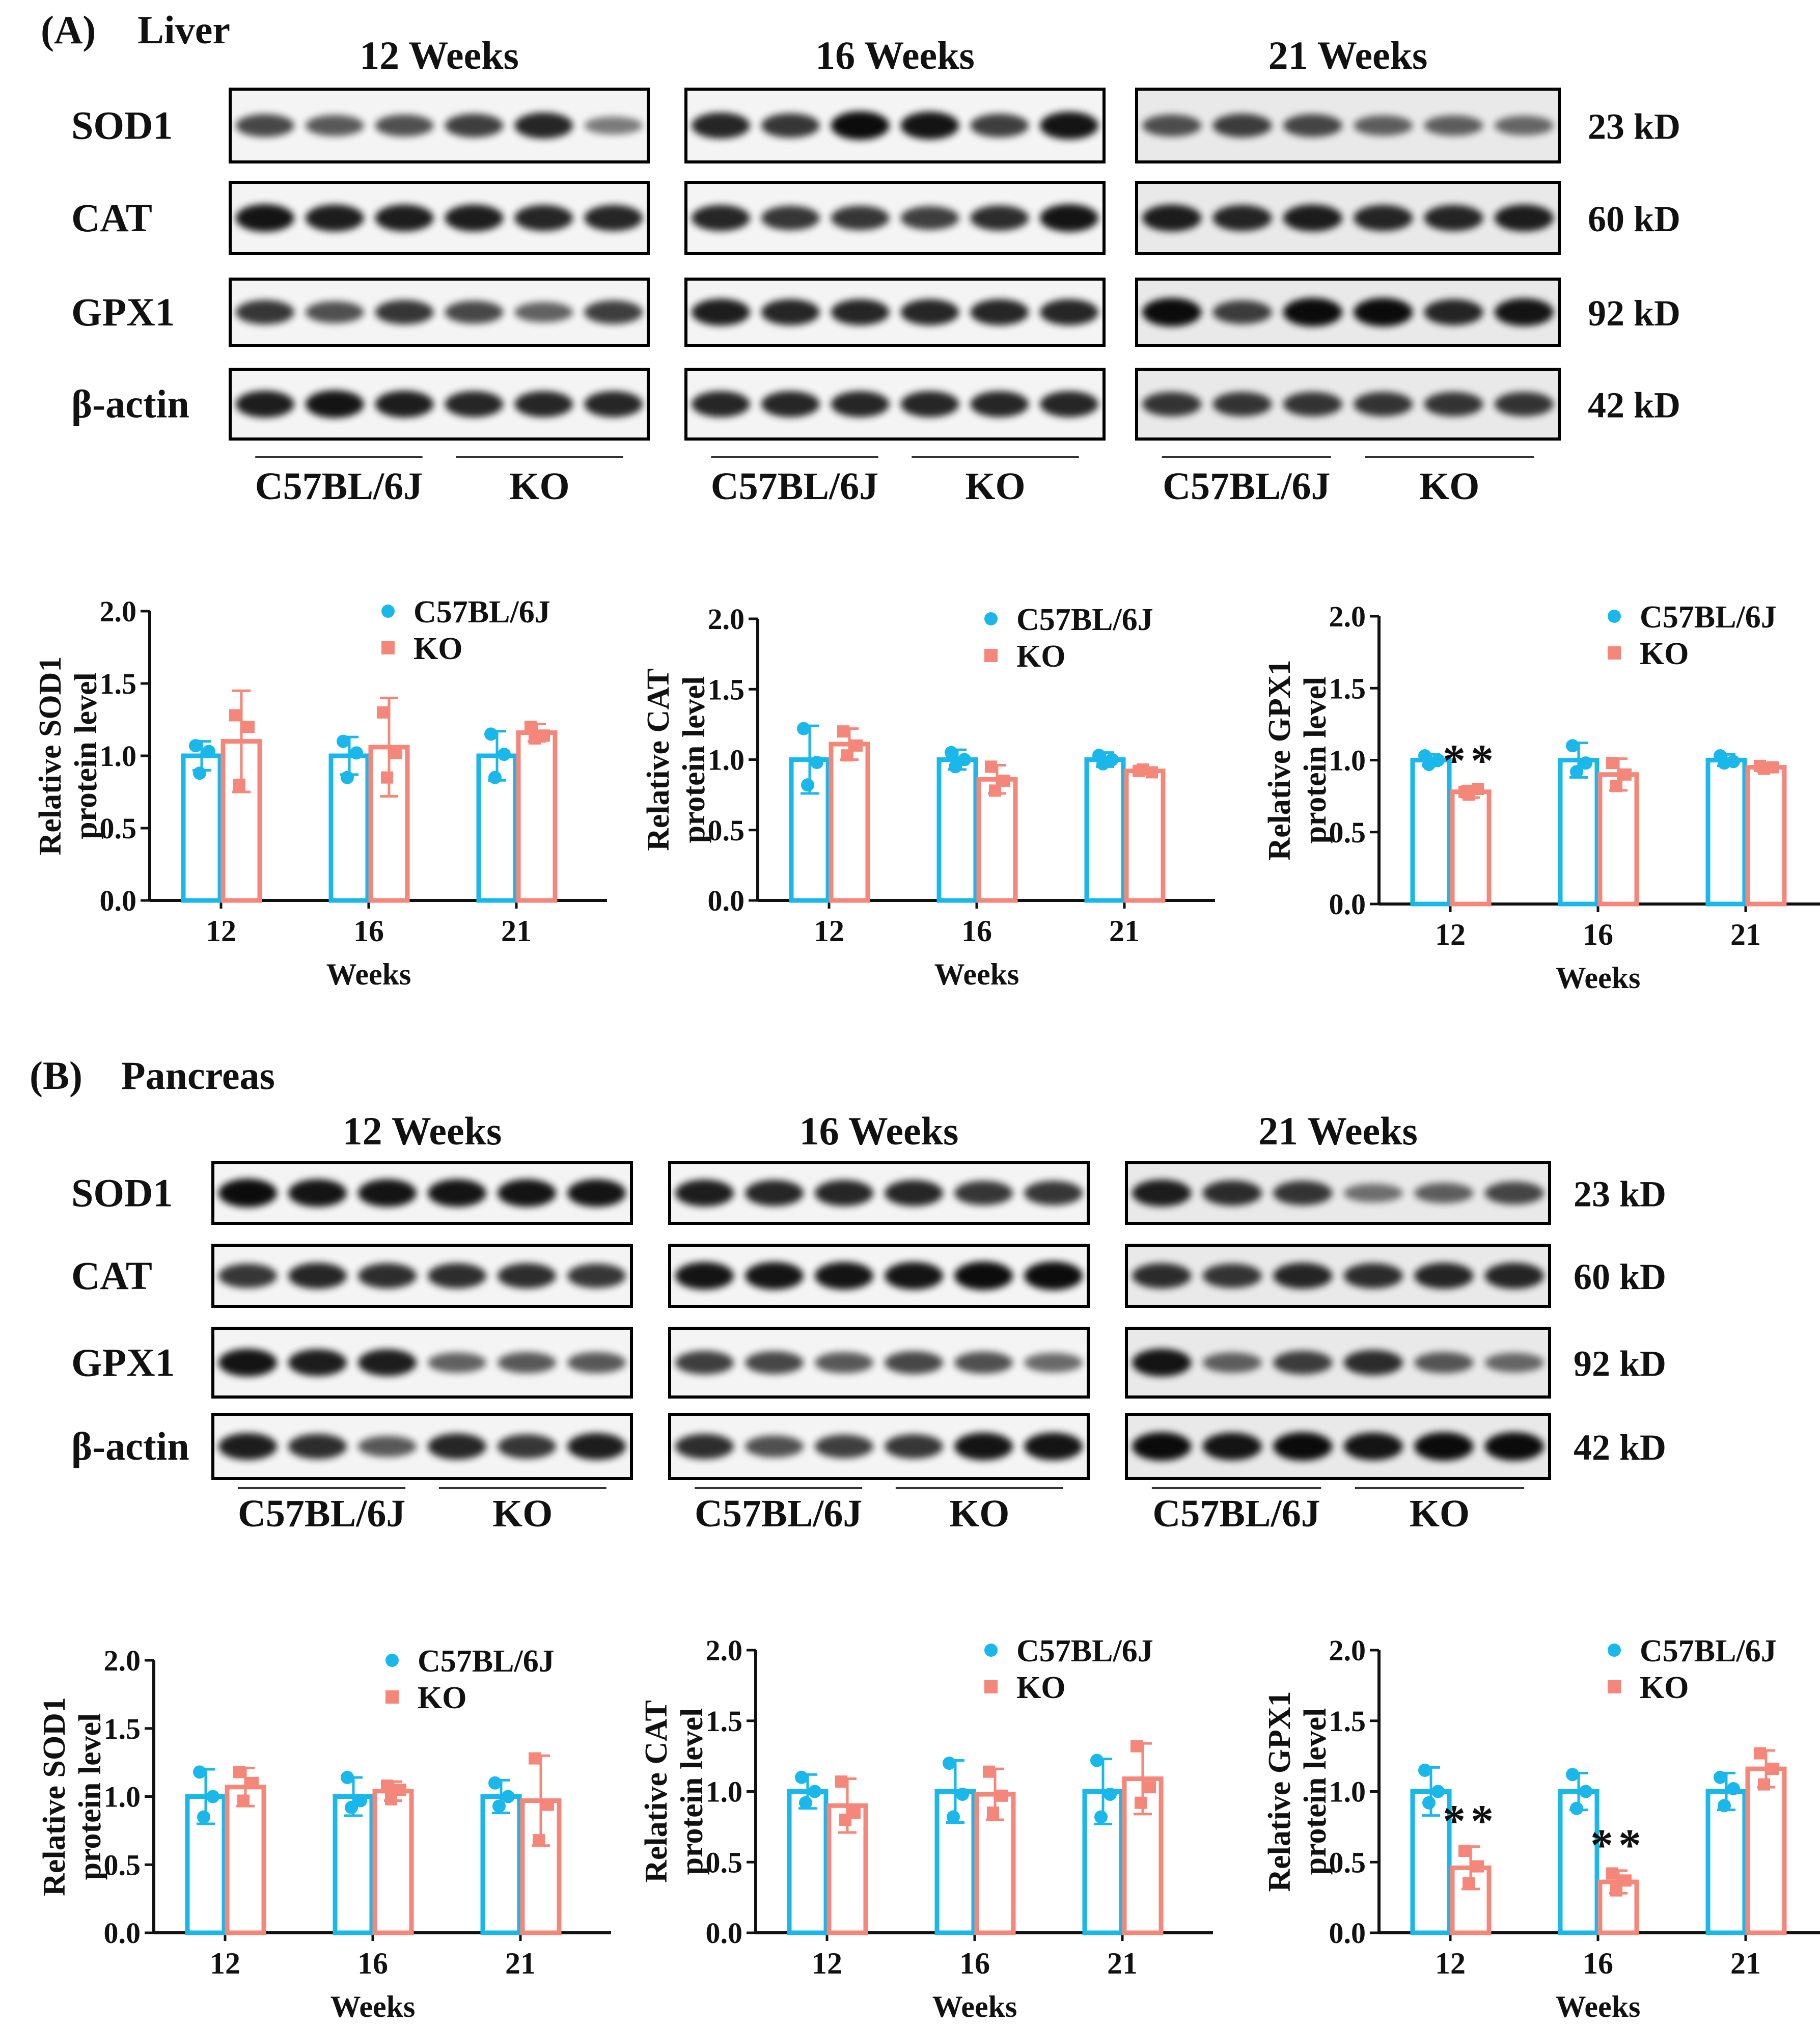  What do you see at coordinates (724, 1792) in the screenshot?
I see `y-tick-label: 1.0` at bounding box center [724, 1792].